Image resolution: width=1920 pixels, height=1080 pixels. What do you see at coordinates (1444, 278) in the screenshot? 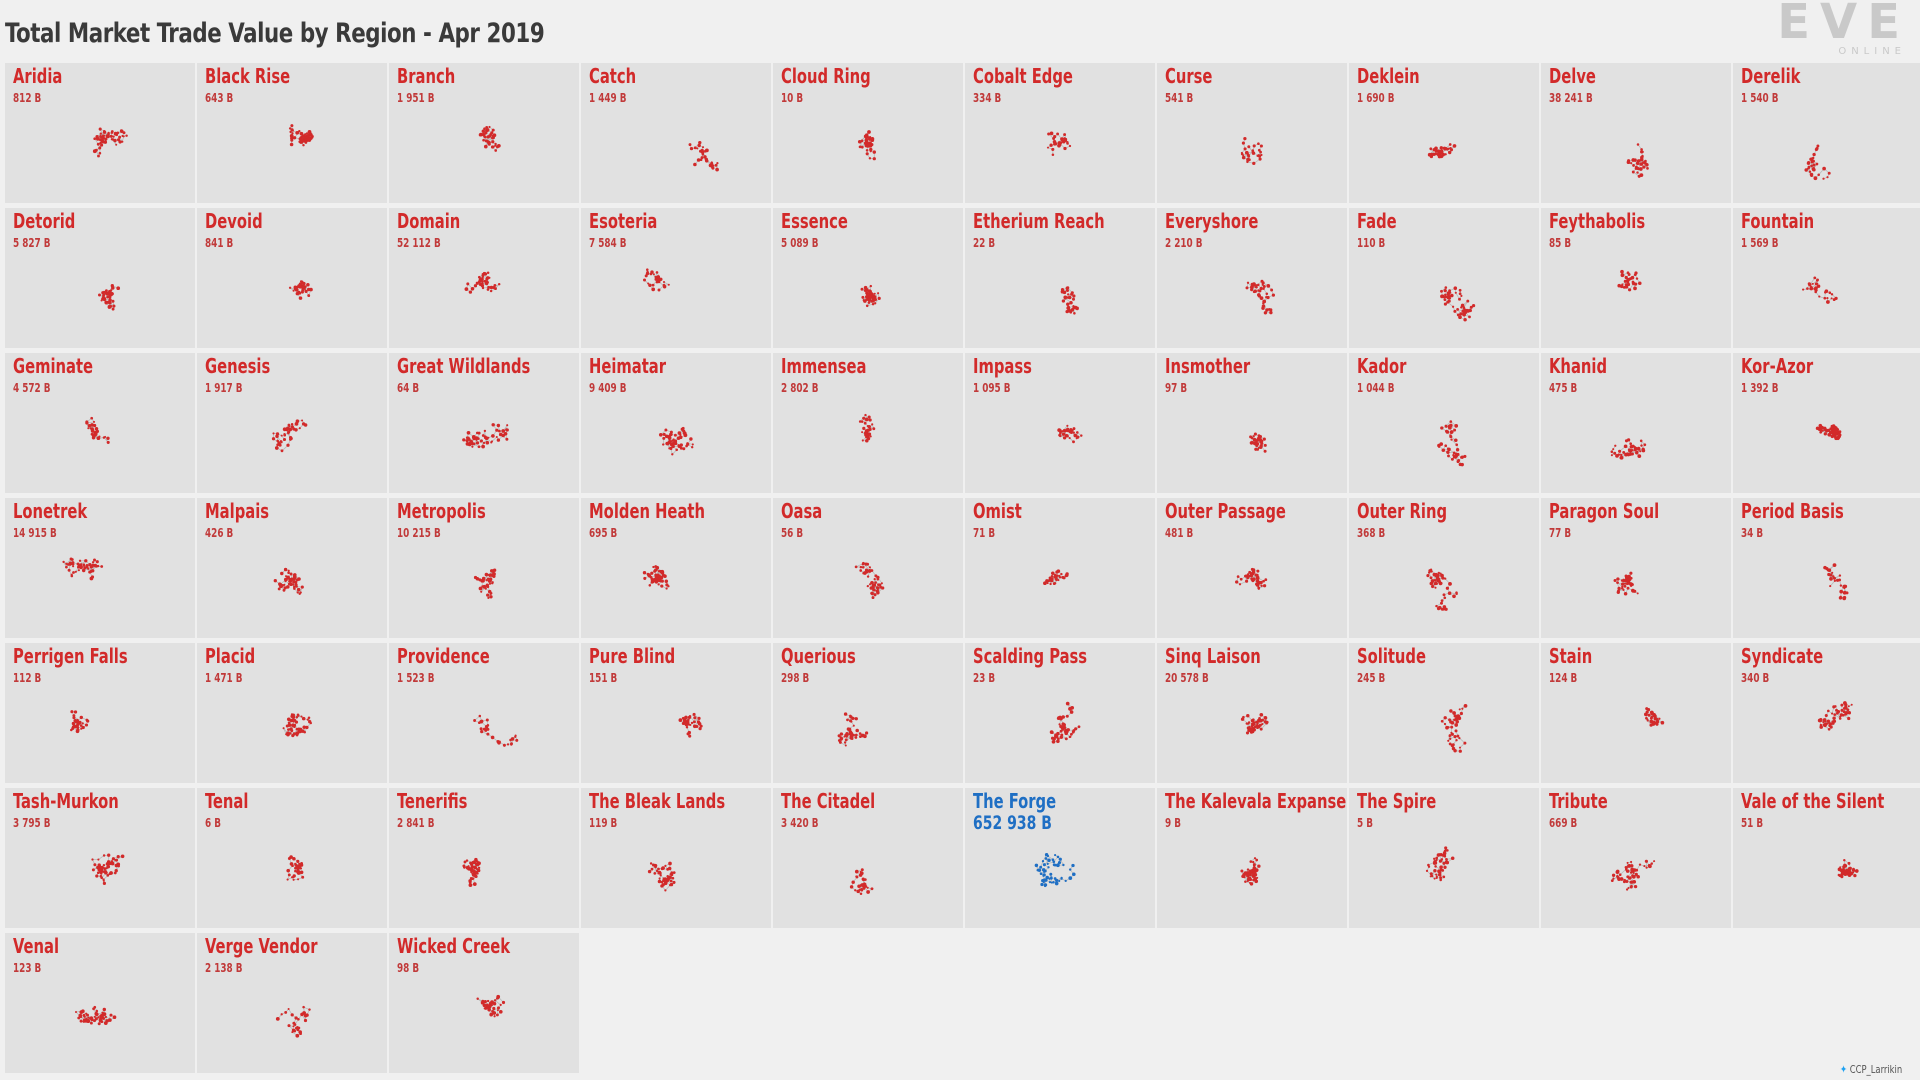
I see `region-panel: Fade 110 B` at bounding box center [1444, 278].